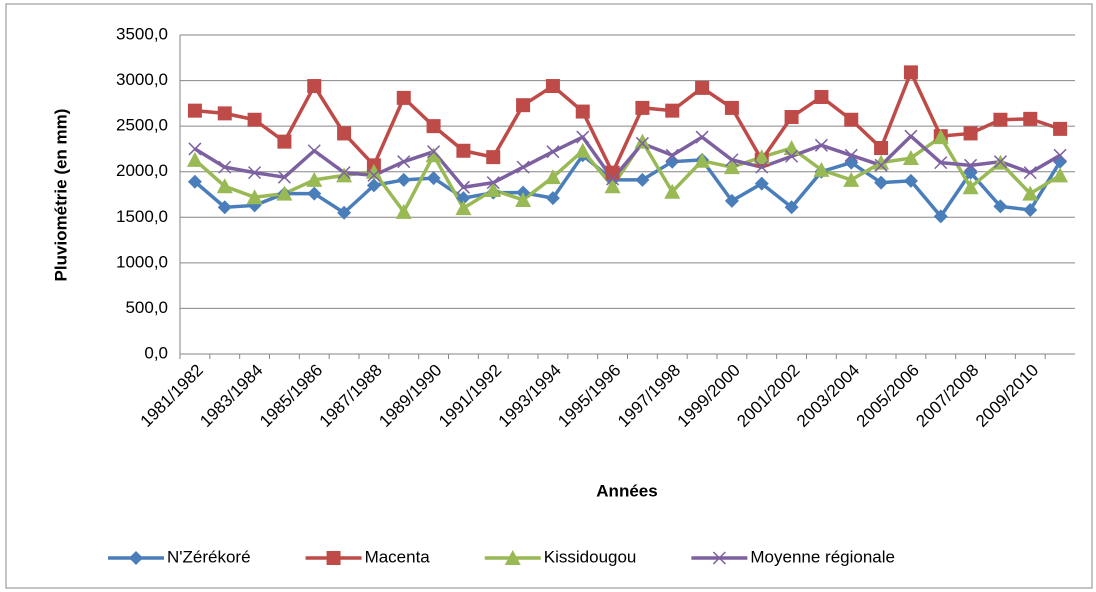 The width and height of the screenshot is (1096, 592). Describe the element at coordinates (142, 33) in the screenshot. I see `y-tick-label: 3500,0` at that location.